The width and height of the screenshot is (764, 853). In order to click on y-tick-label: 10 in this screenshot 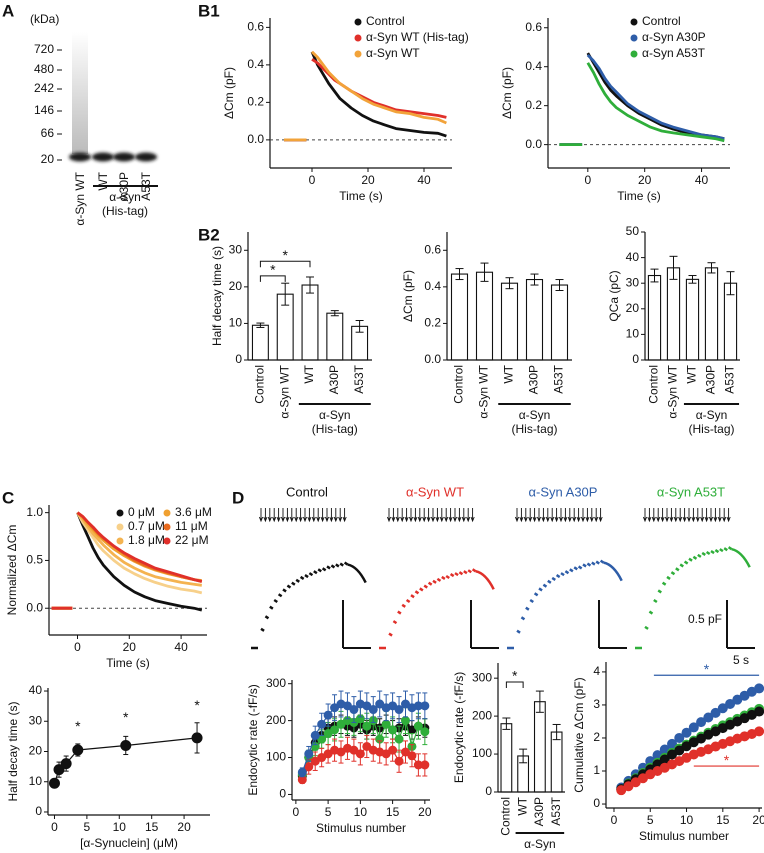, I will do `click(36, 781)`.